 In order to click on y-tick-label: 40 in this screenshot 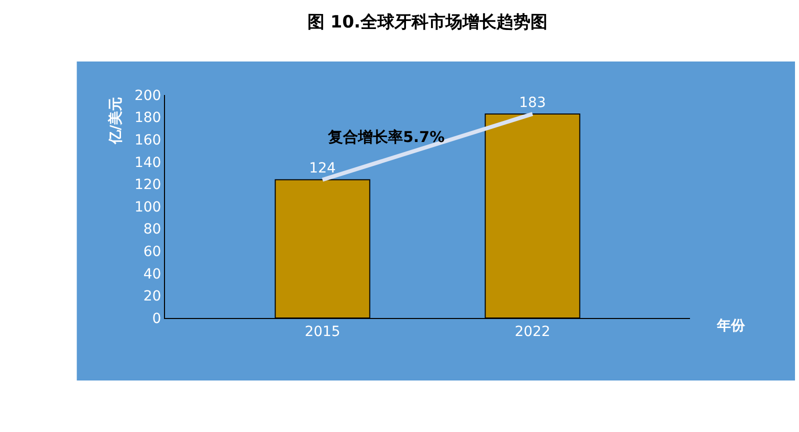, I will do `click(152, 274)`.